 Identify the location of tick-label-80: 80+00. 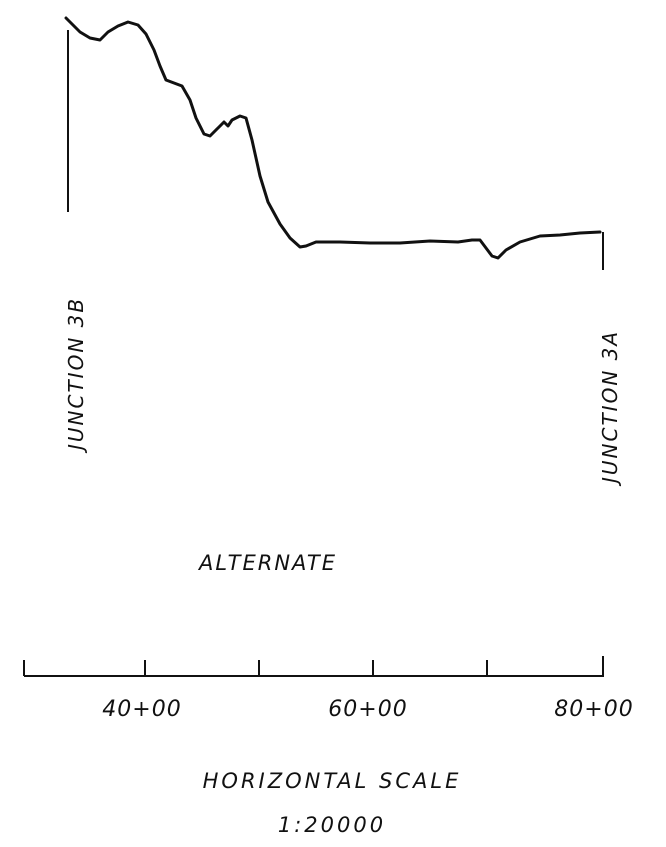
(593, 709).